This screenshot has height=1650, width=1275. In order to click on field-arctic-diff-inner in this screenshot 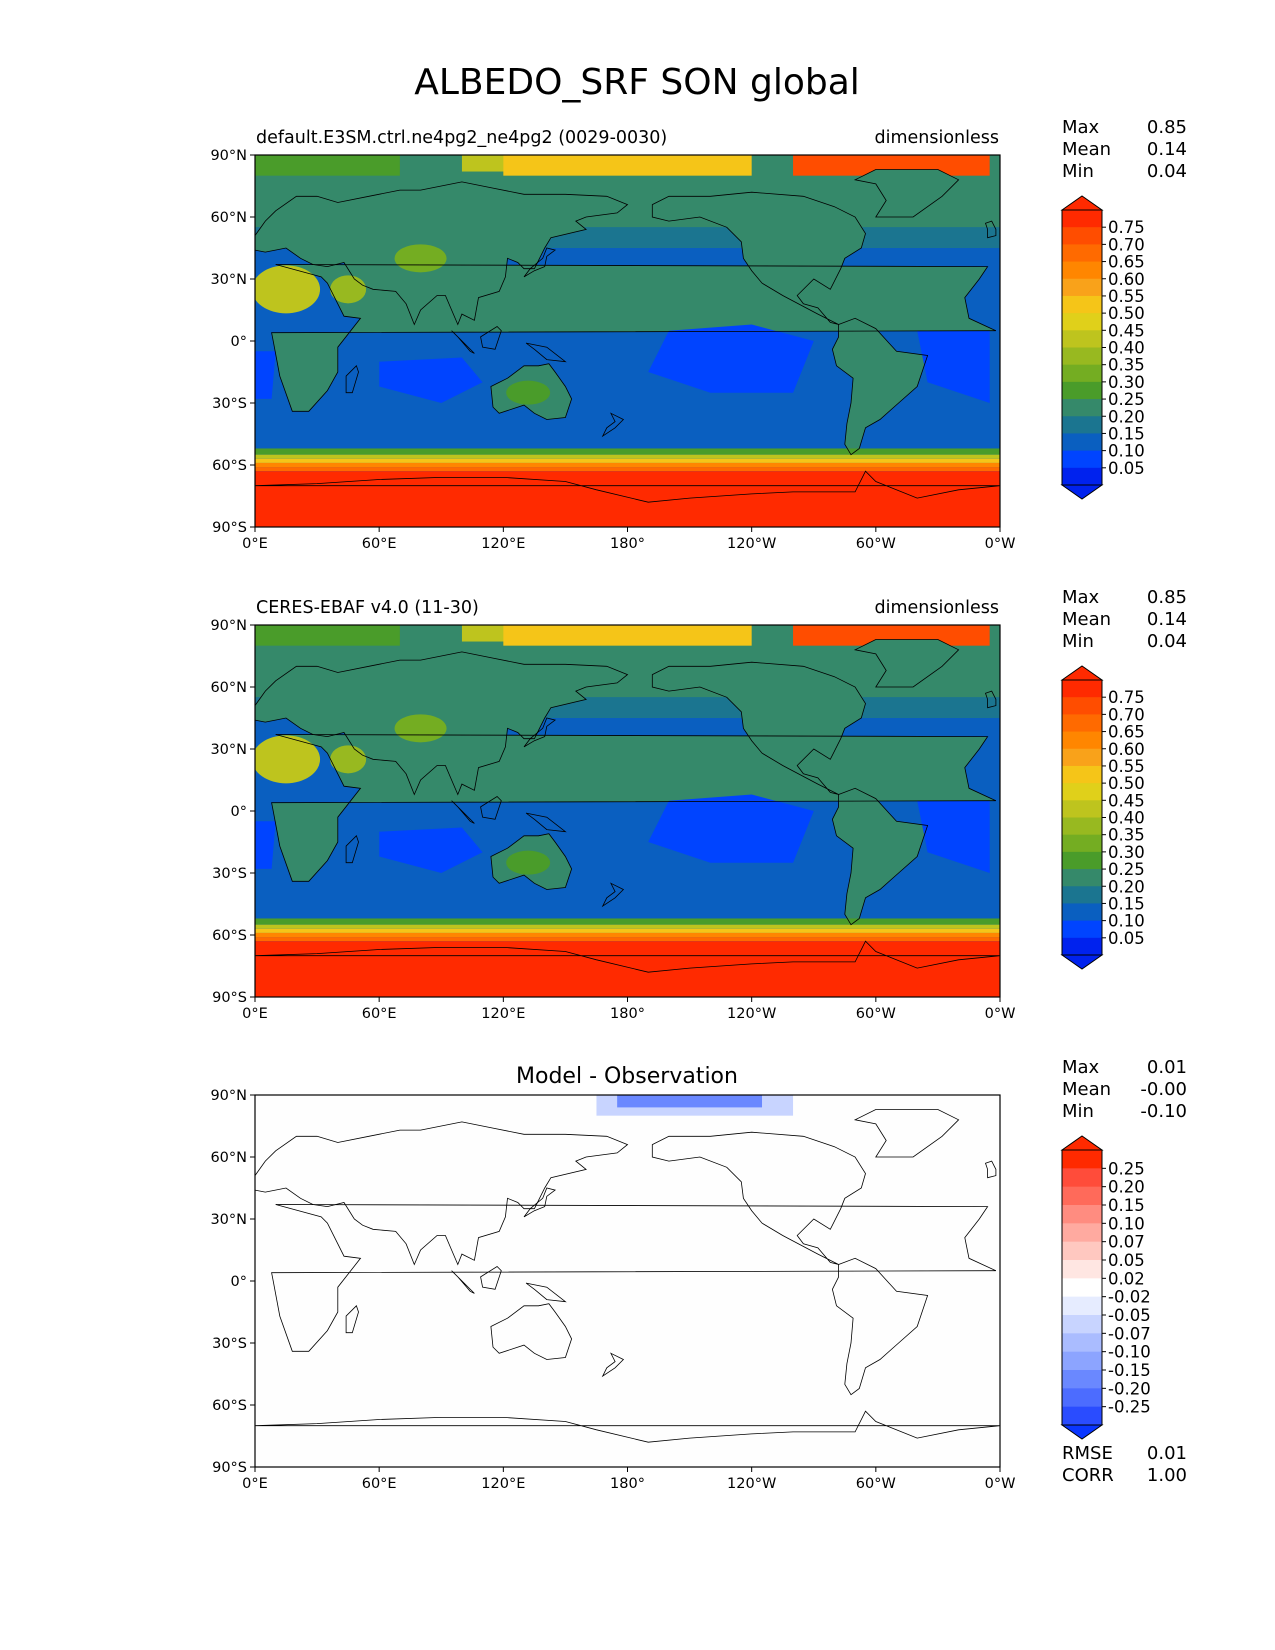, I will do `click(690, 1101)`.